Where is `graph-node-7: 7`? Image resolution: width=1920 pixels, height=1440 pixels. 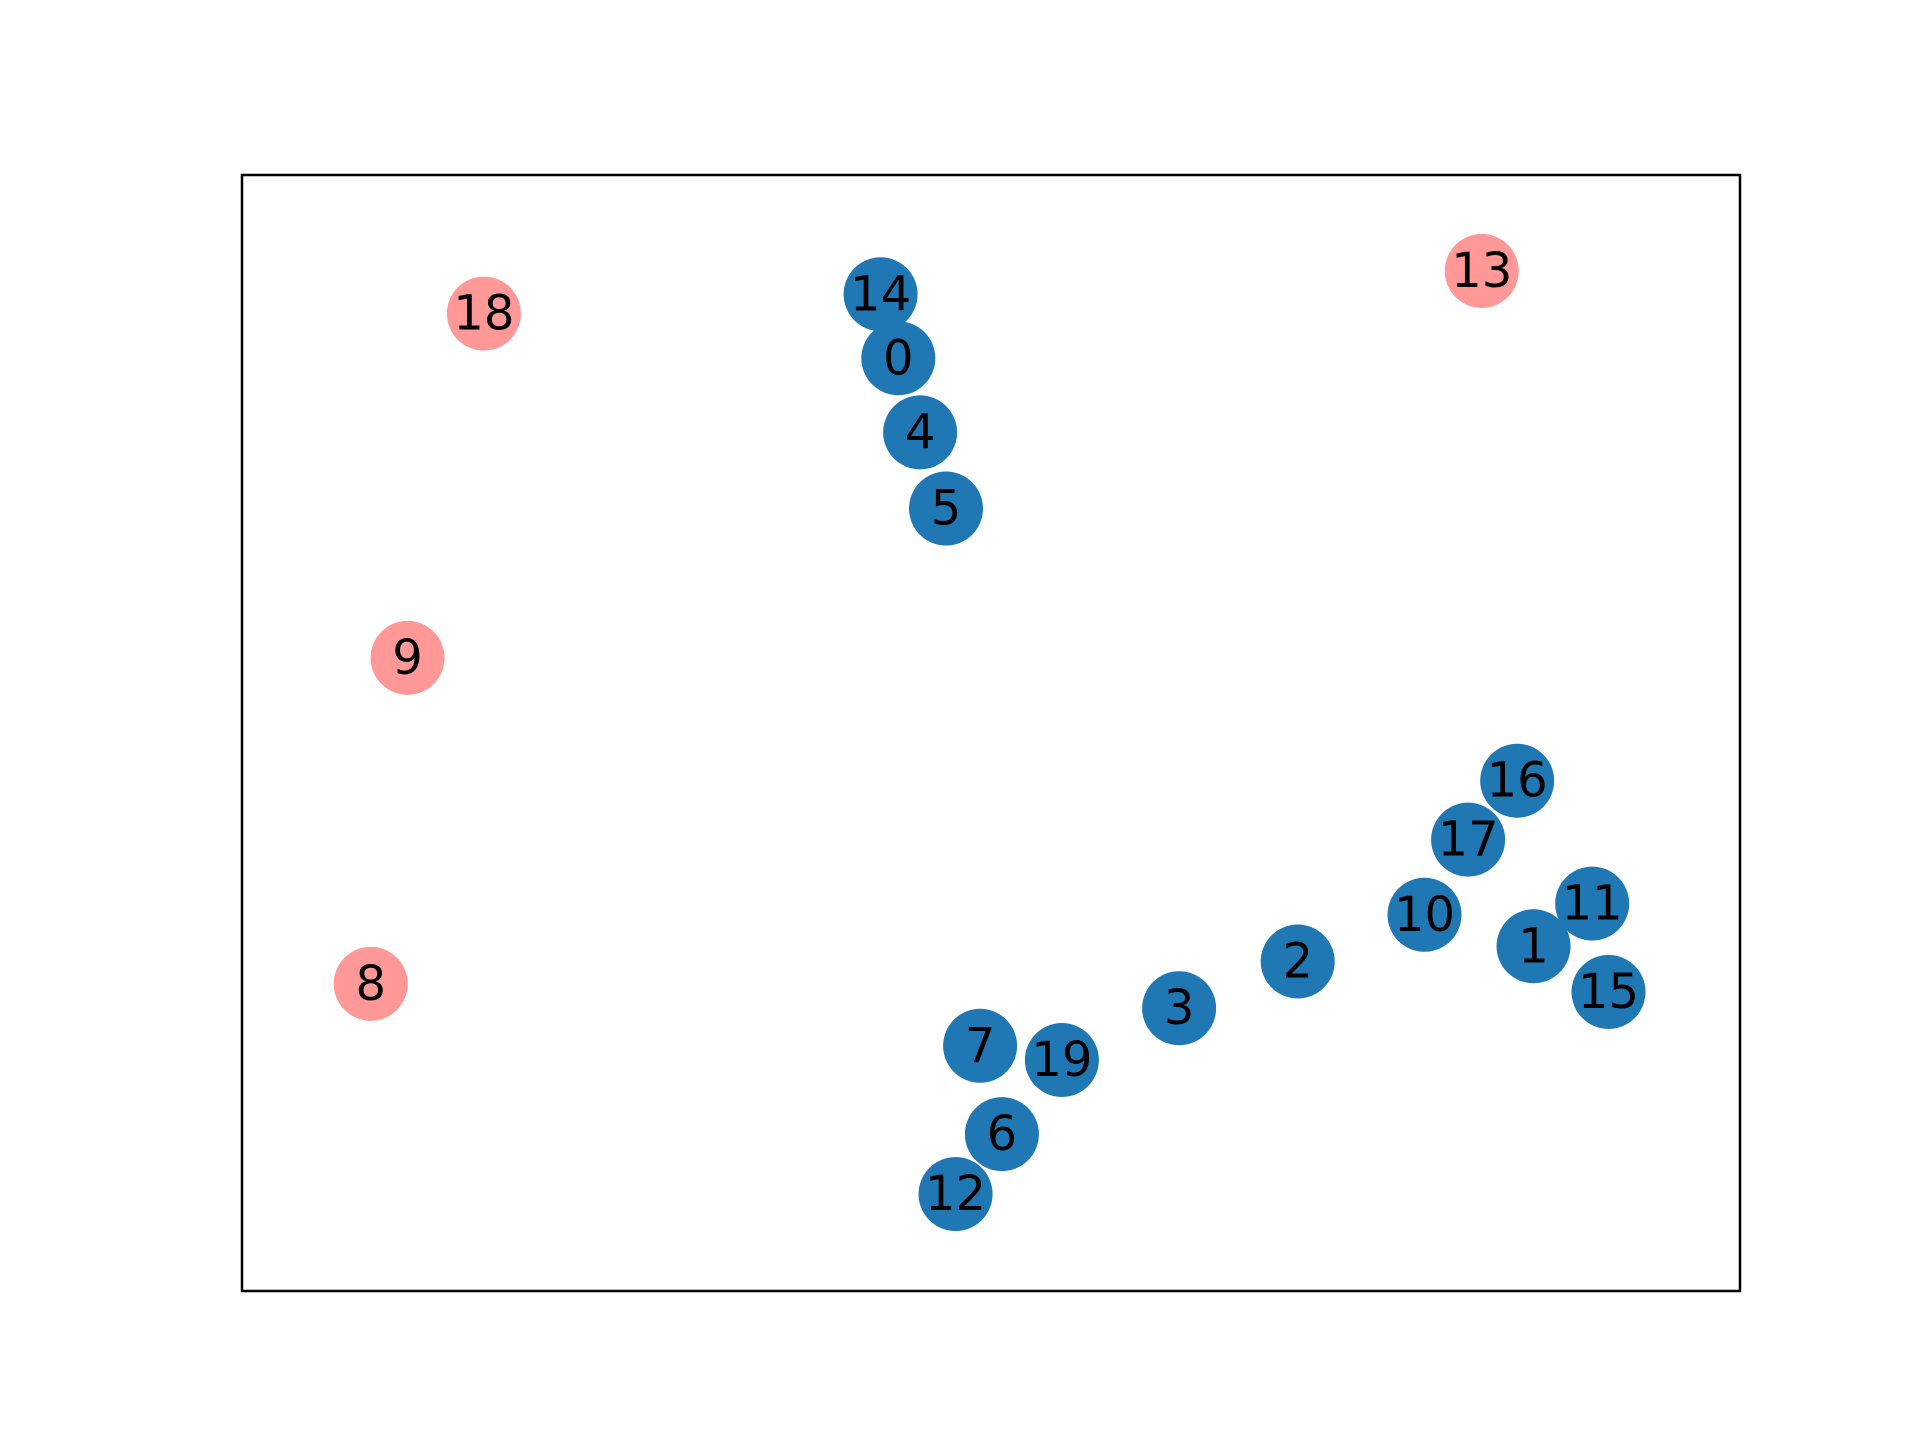
graph-node-7: 7 is located at coordinates (980, 1045).